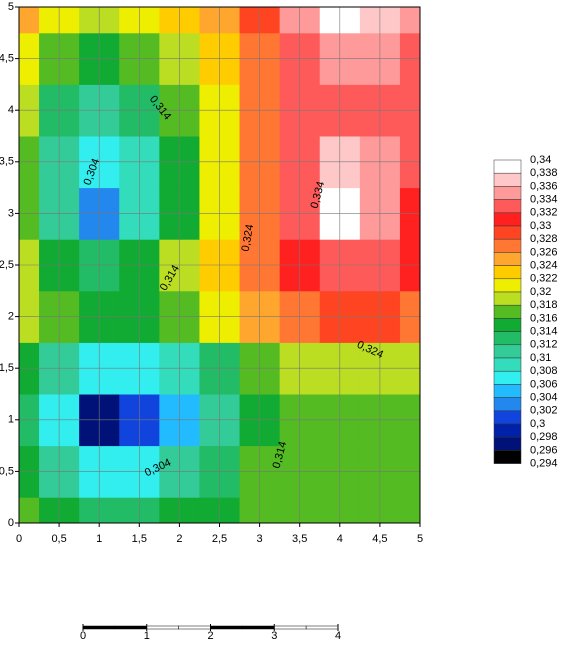 The width and height of the screenshot is (577, 645). I want to click on legend-label: 0,326, so click(544, 252).